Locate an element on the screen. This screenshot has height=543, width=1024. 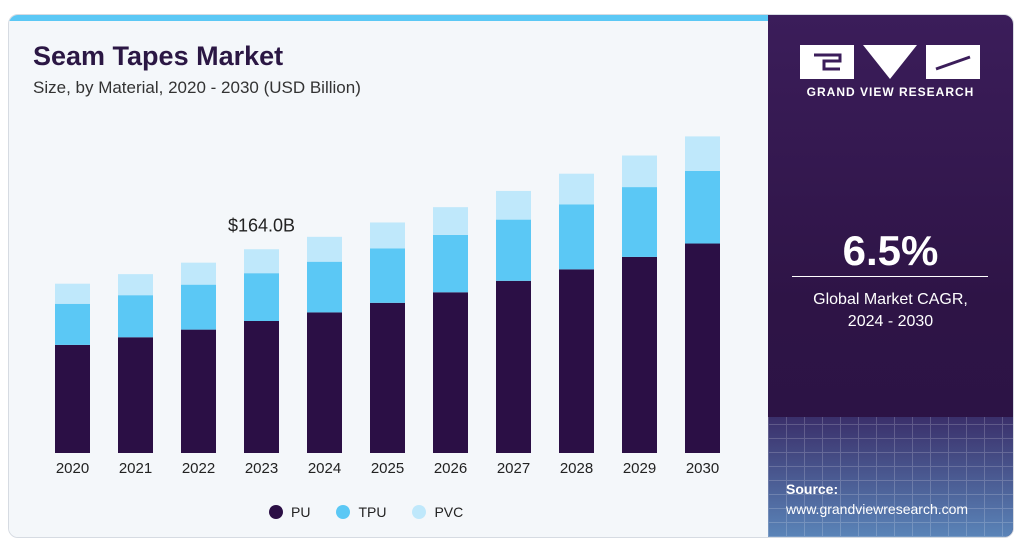
bar-pu-2025 is located at coordinates (387, 377).